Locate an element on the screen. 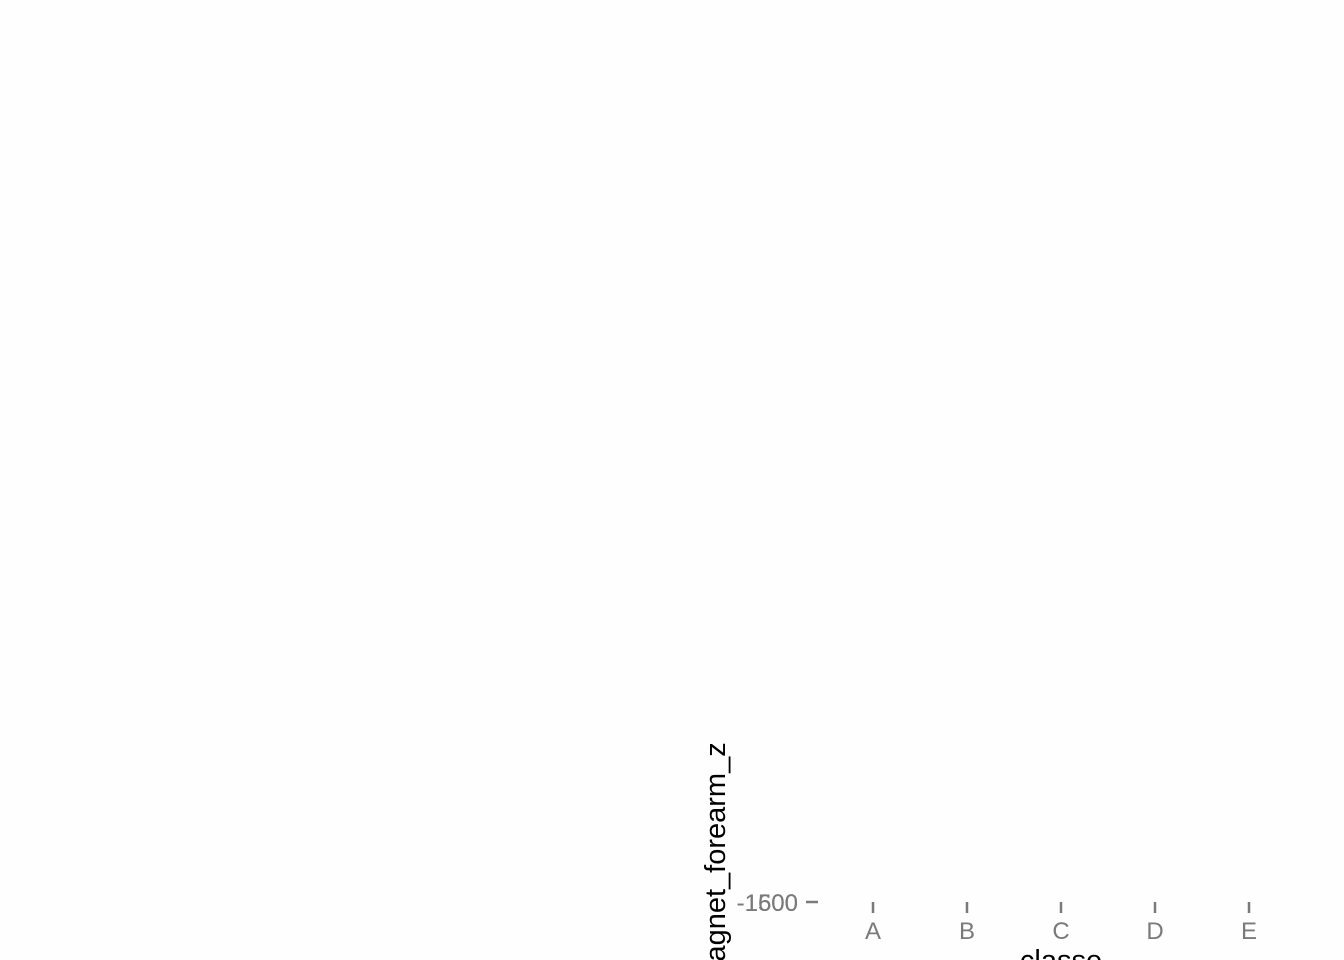 Image resolution: width=1344 pixels, height=960 pixels. x-tick-label-c: C is located at coordinates (1060, 931).